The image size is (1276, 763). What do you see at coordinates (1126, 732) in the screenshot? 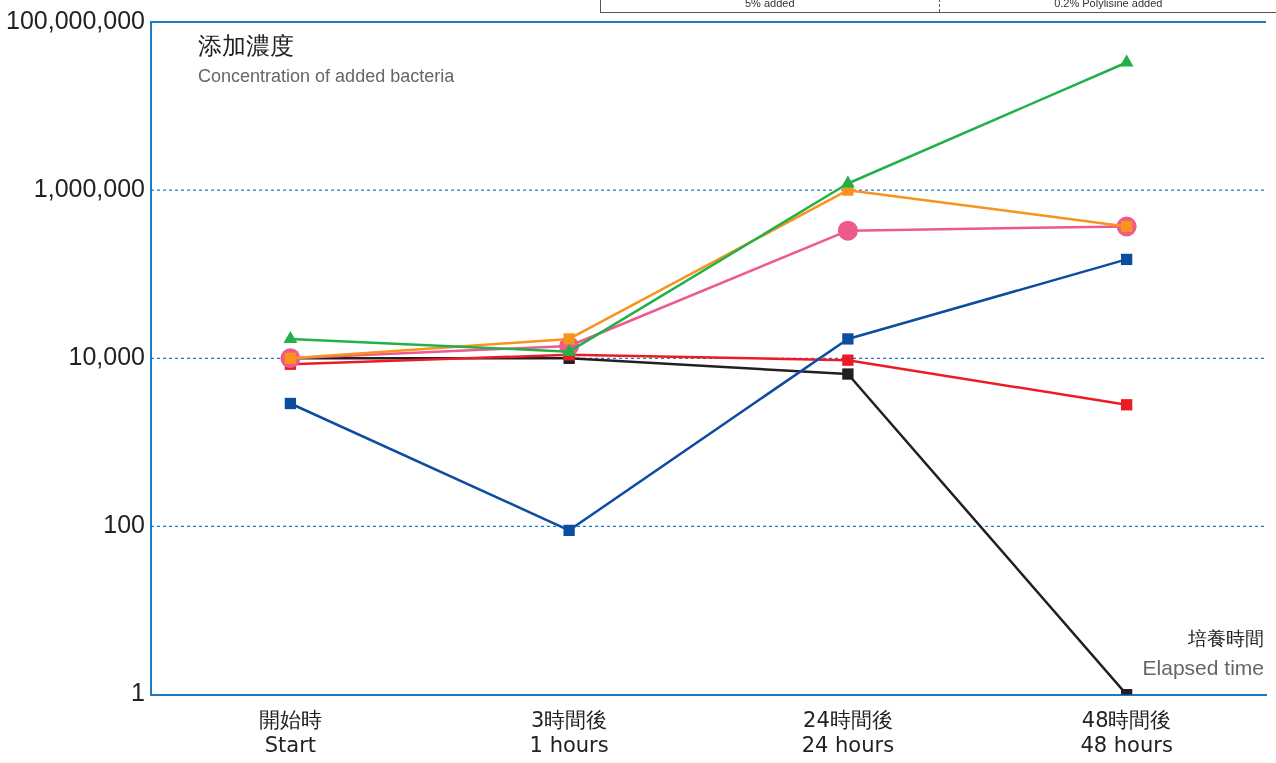
I see `x-tick-label: 48時間後 48 hours` at bounding box center [1126, 732].